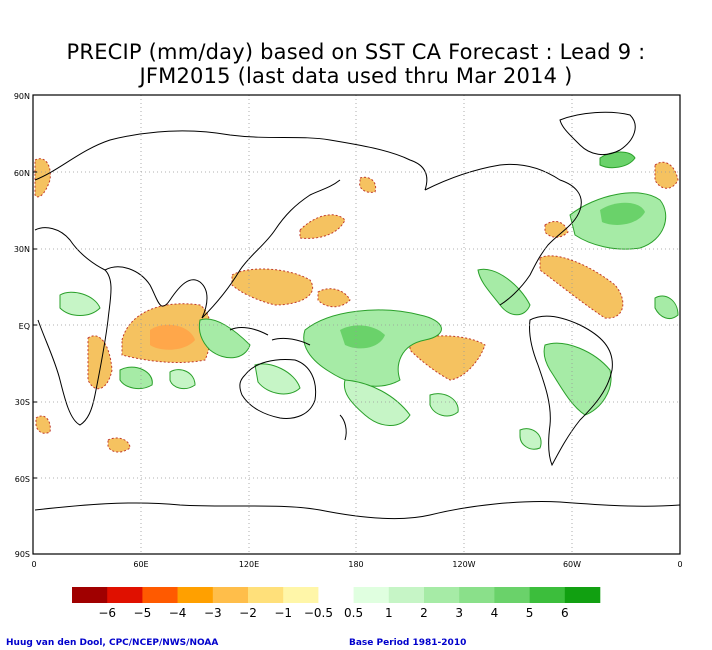 This screenshot has height=650, width=712. Describe the element at coordinates (571, 391) in the screenshot. I see `coast-south-america` at that location.